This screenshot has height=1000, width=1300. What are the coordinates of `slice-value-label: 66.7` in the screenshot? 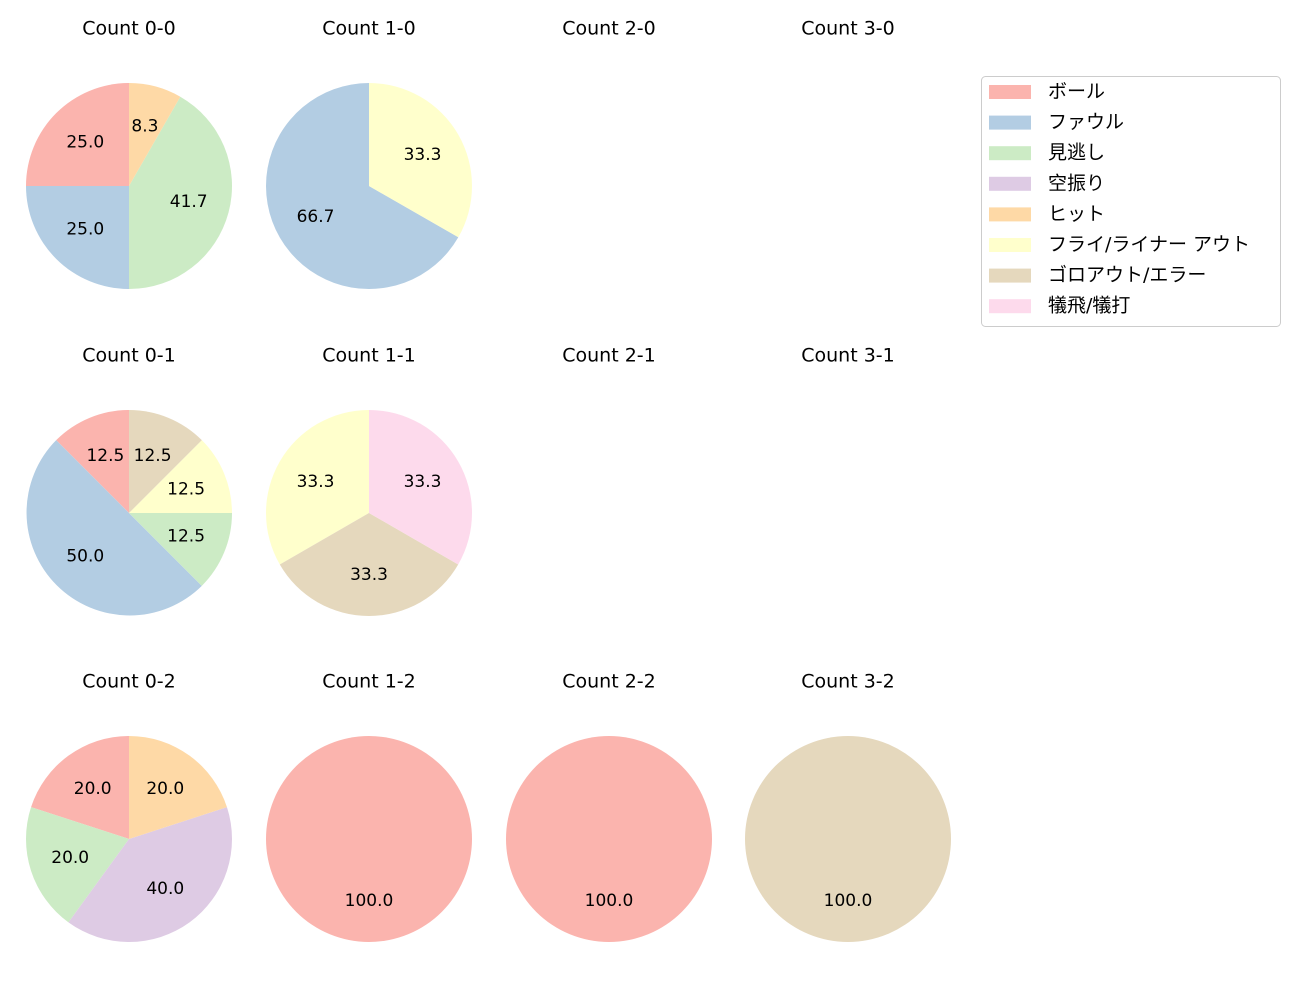 It's located at (316, 217).